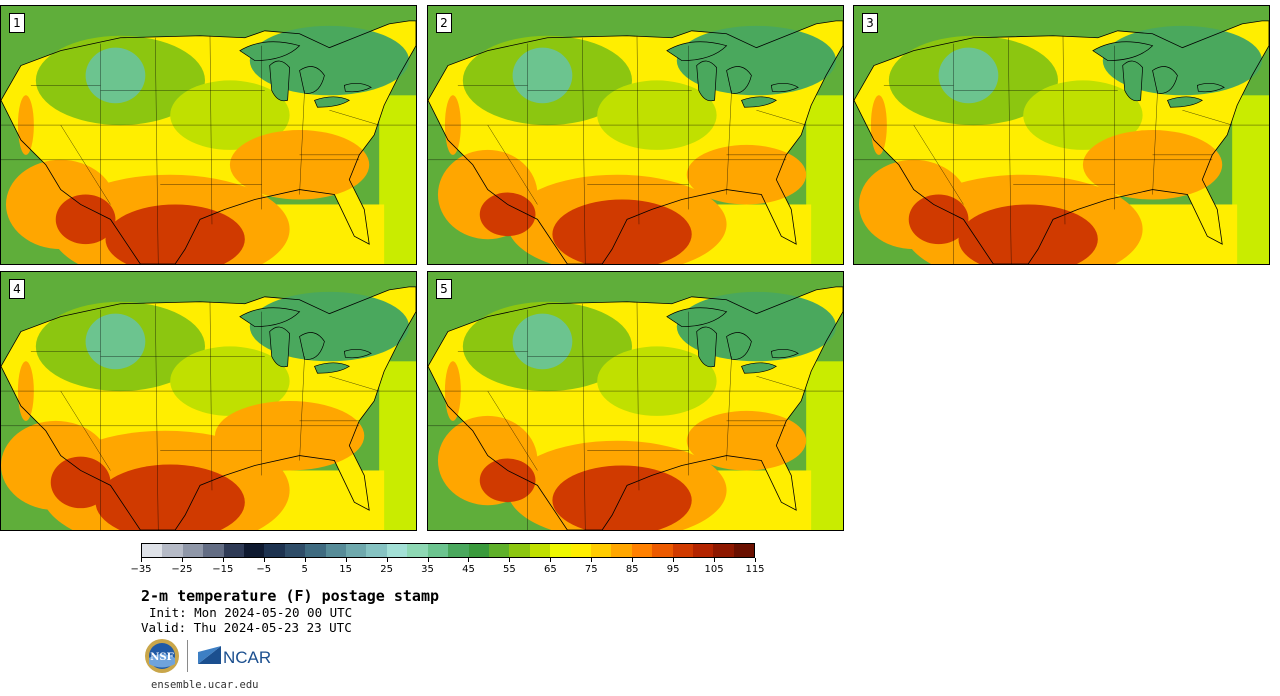 This screenshot has height=696, width=1280. I want to click on colorbar-tick-label: −15, so click(223, 569).